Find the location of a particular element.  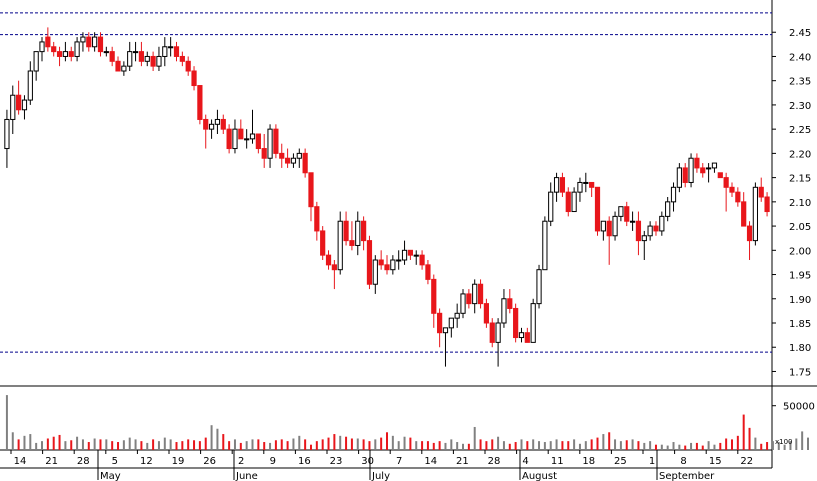

day-tick-label: 19 is located at coordinates (178, 461).